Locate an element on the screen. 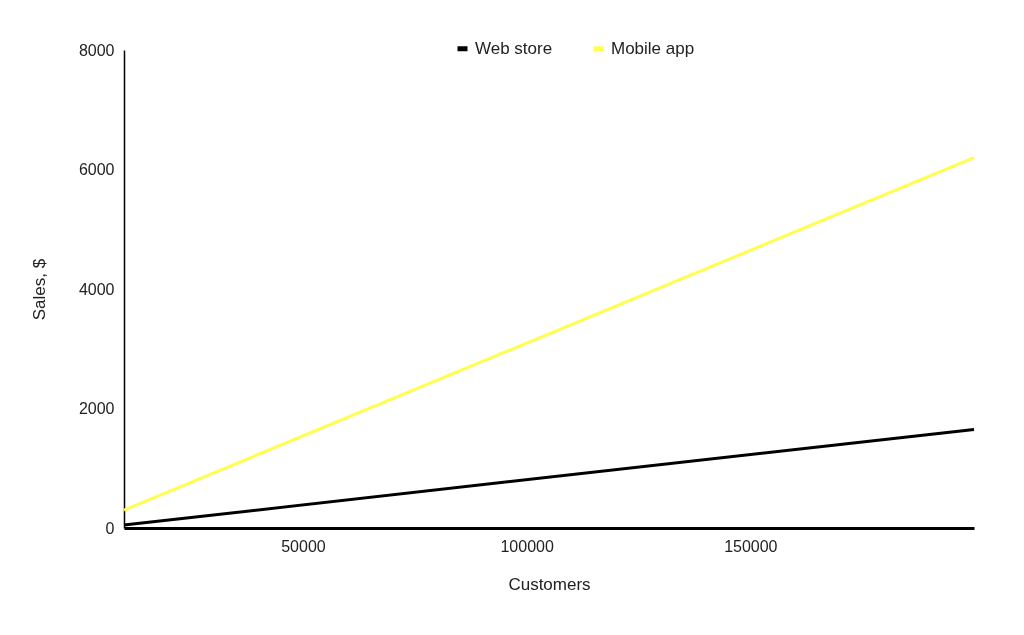 The width and height of the screenshot is (1024, 635). x-tick-label: 50000 is located at coordinates (303, 546).